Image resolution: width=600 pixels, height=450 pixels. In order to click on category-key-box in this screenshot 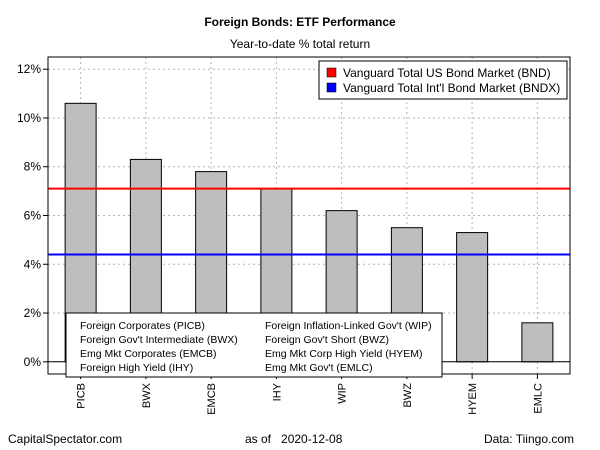, I will do `click(254, 345)`.